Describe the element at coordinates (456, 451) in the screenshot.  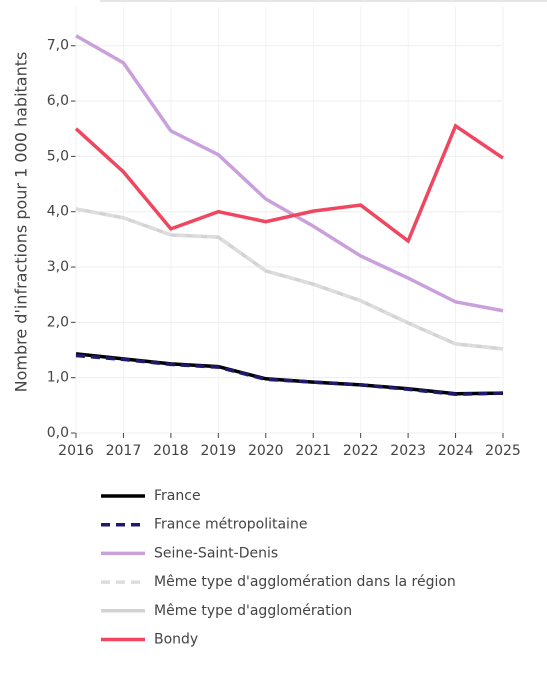
I see `x-tick-label: 2024` at that location.